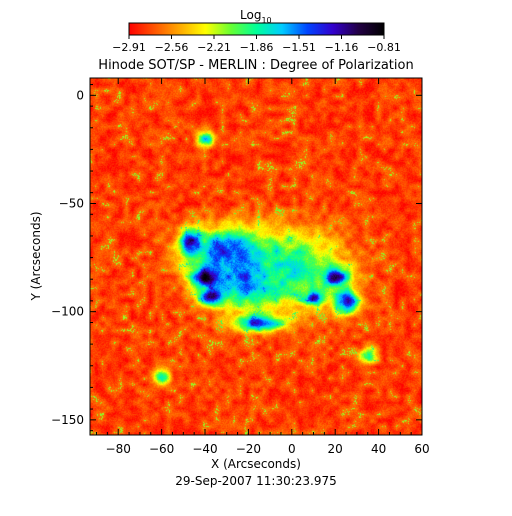  Describe the element at coordinates (299, 47) in the screenshot. I see `colorbar-tick-label: −1.51` at that location.